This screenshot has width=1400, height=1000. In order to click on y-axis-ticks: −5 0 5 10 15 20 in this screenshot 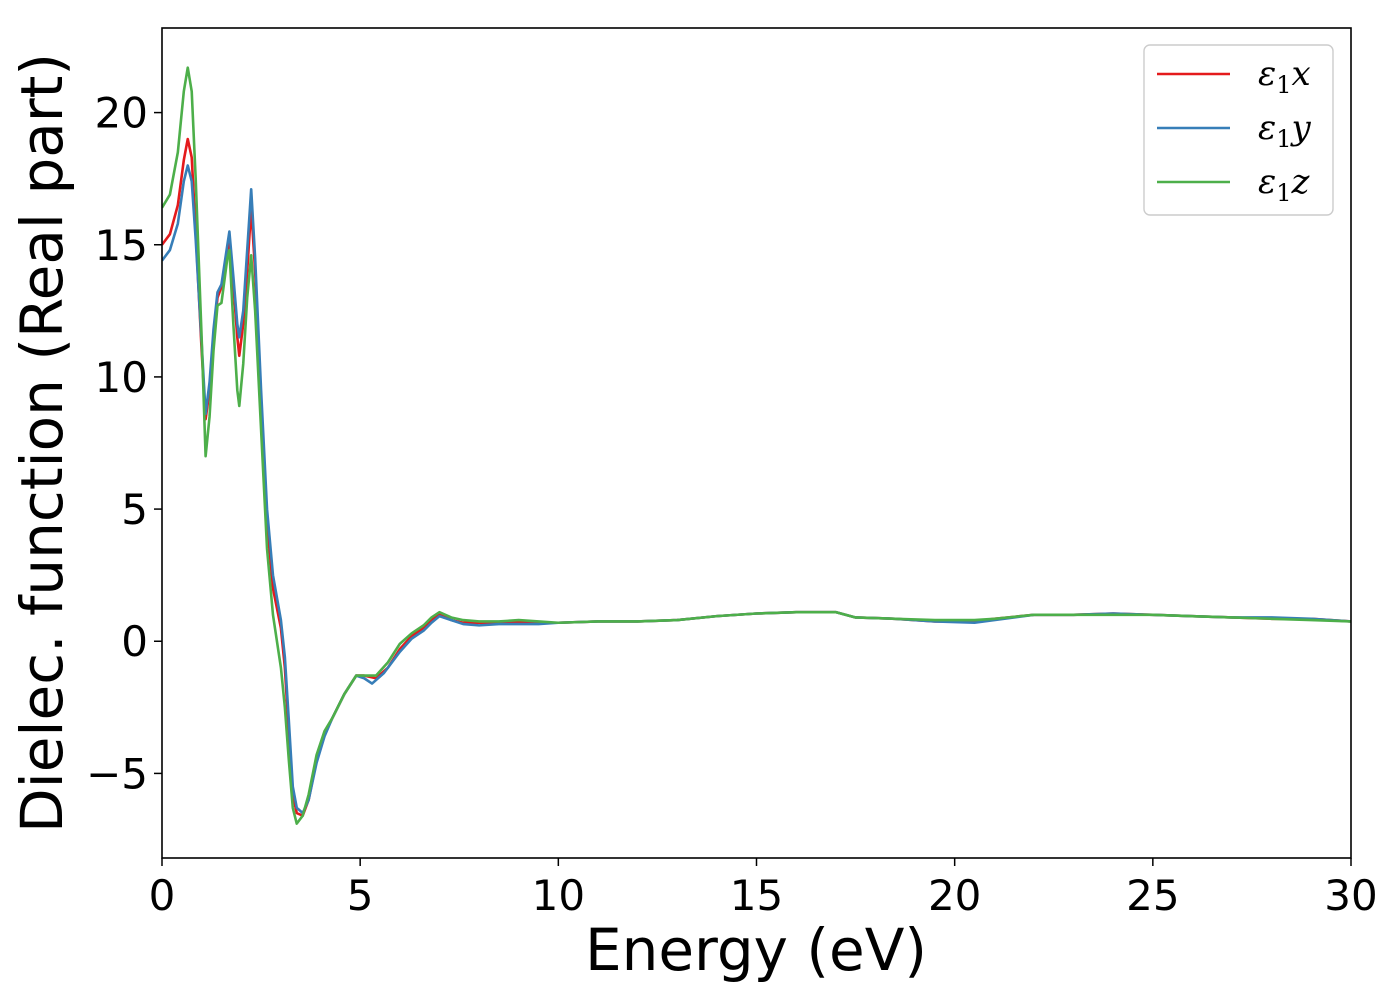, I will do `click(124, 443)`.